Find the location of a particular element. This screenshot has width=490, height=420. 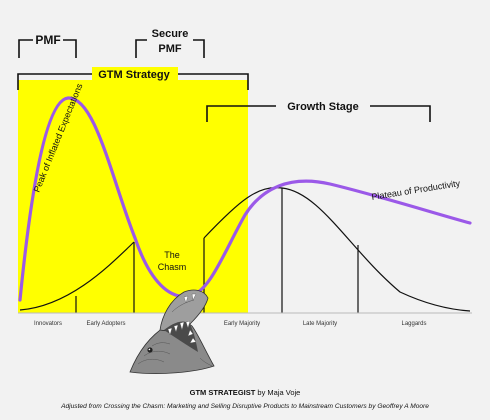

secure-pmf-label-line1: Secure is located at coordinates (170, 34).